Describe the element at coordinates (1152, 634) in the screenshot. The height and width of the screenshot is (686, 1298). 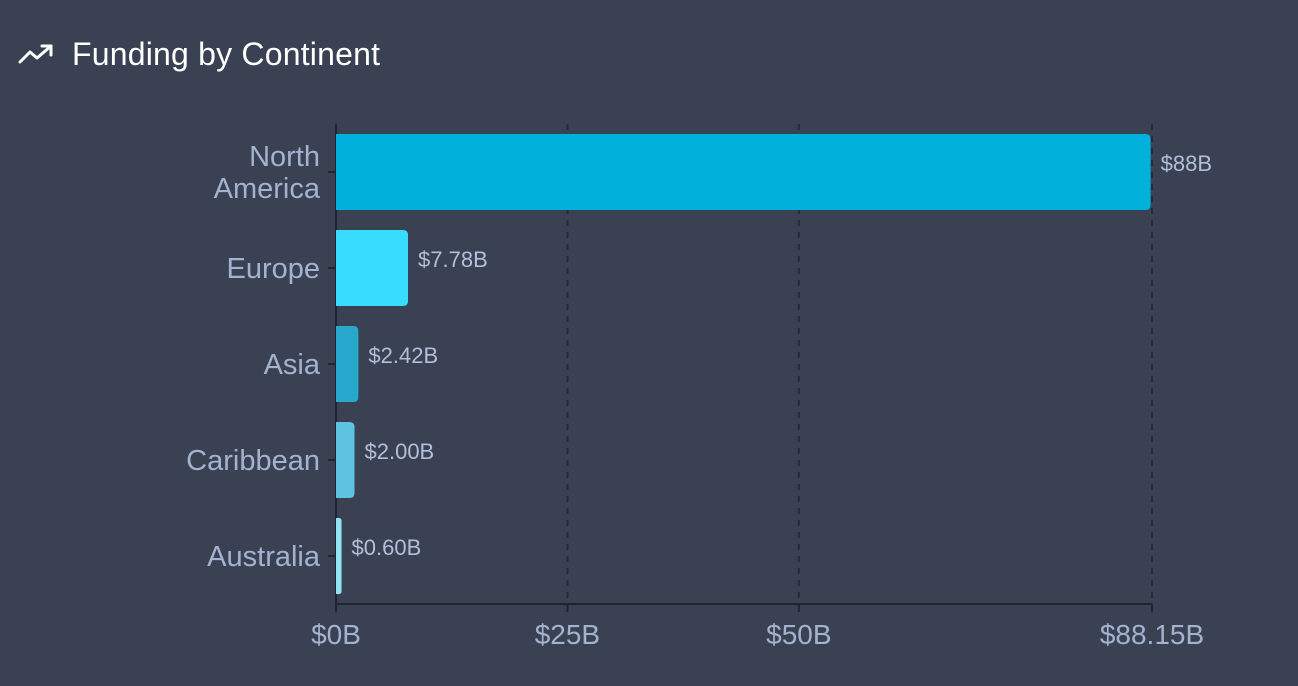
I see `x-tick-label: $88.15B` at that location.